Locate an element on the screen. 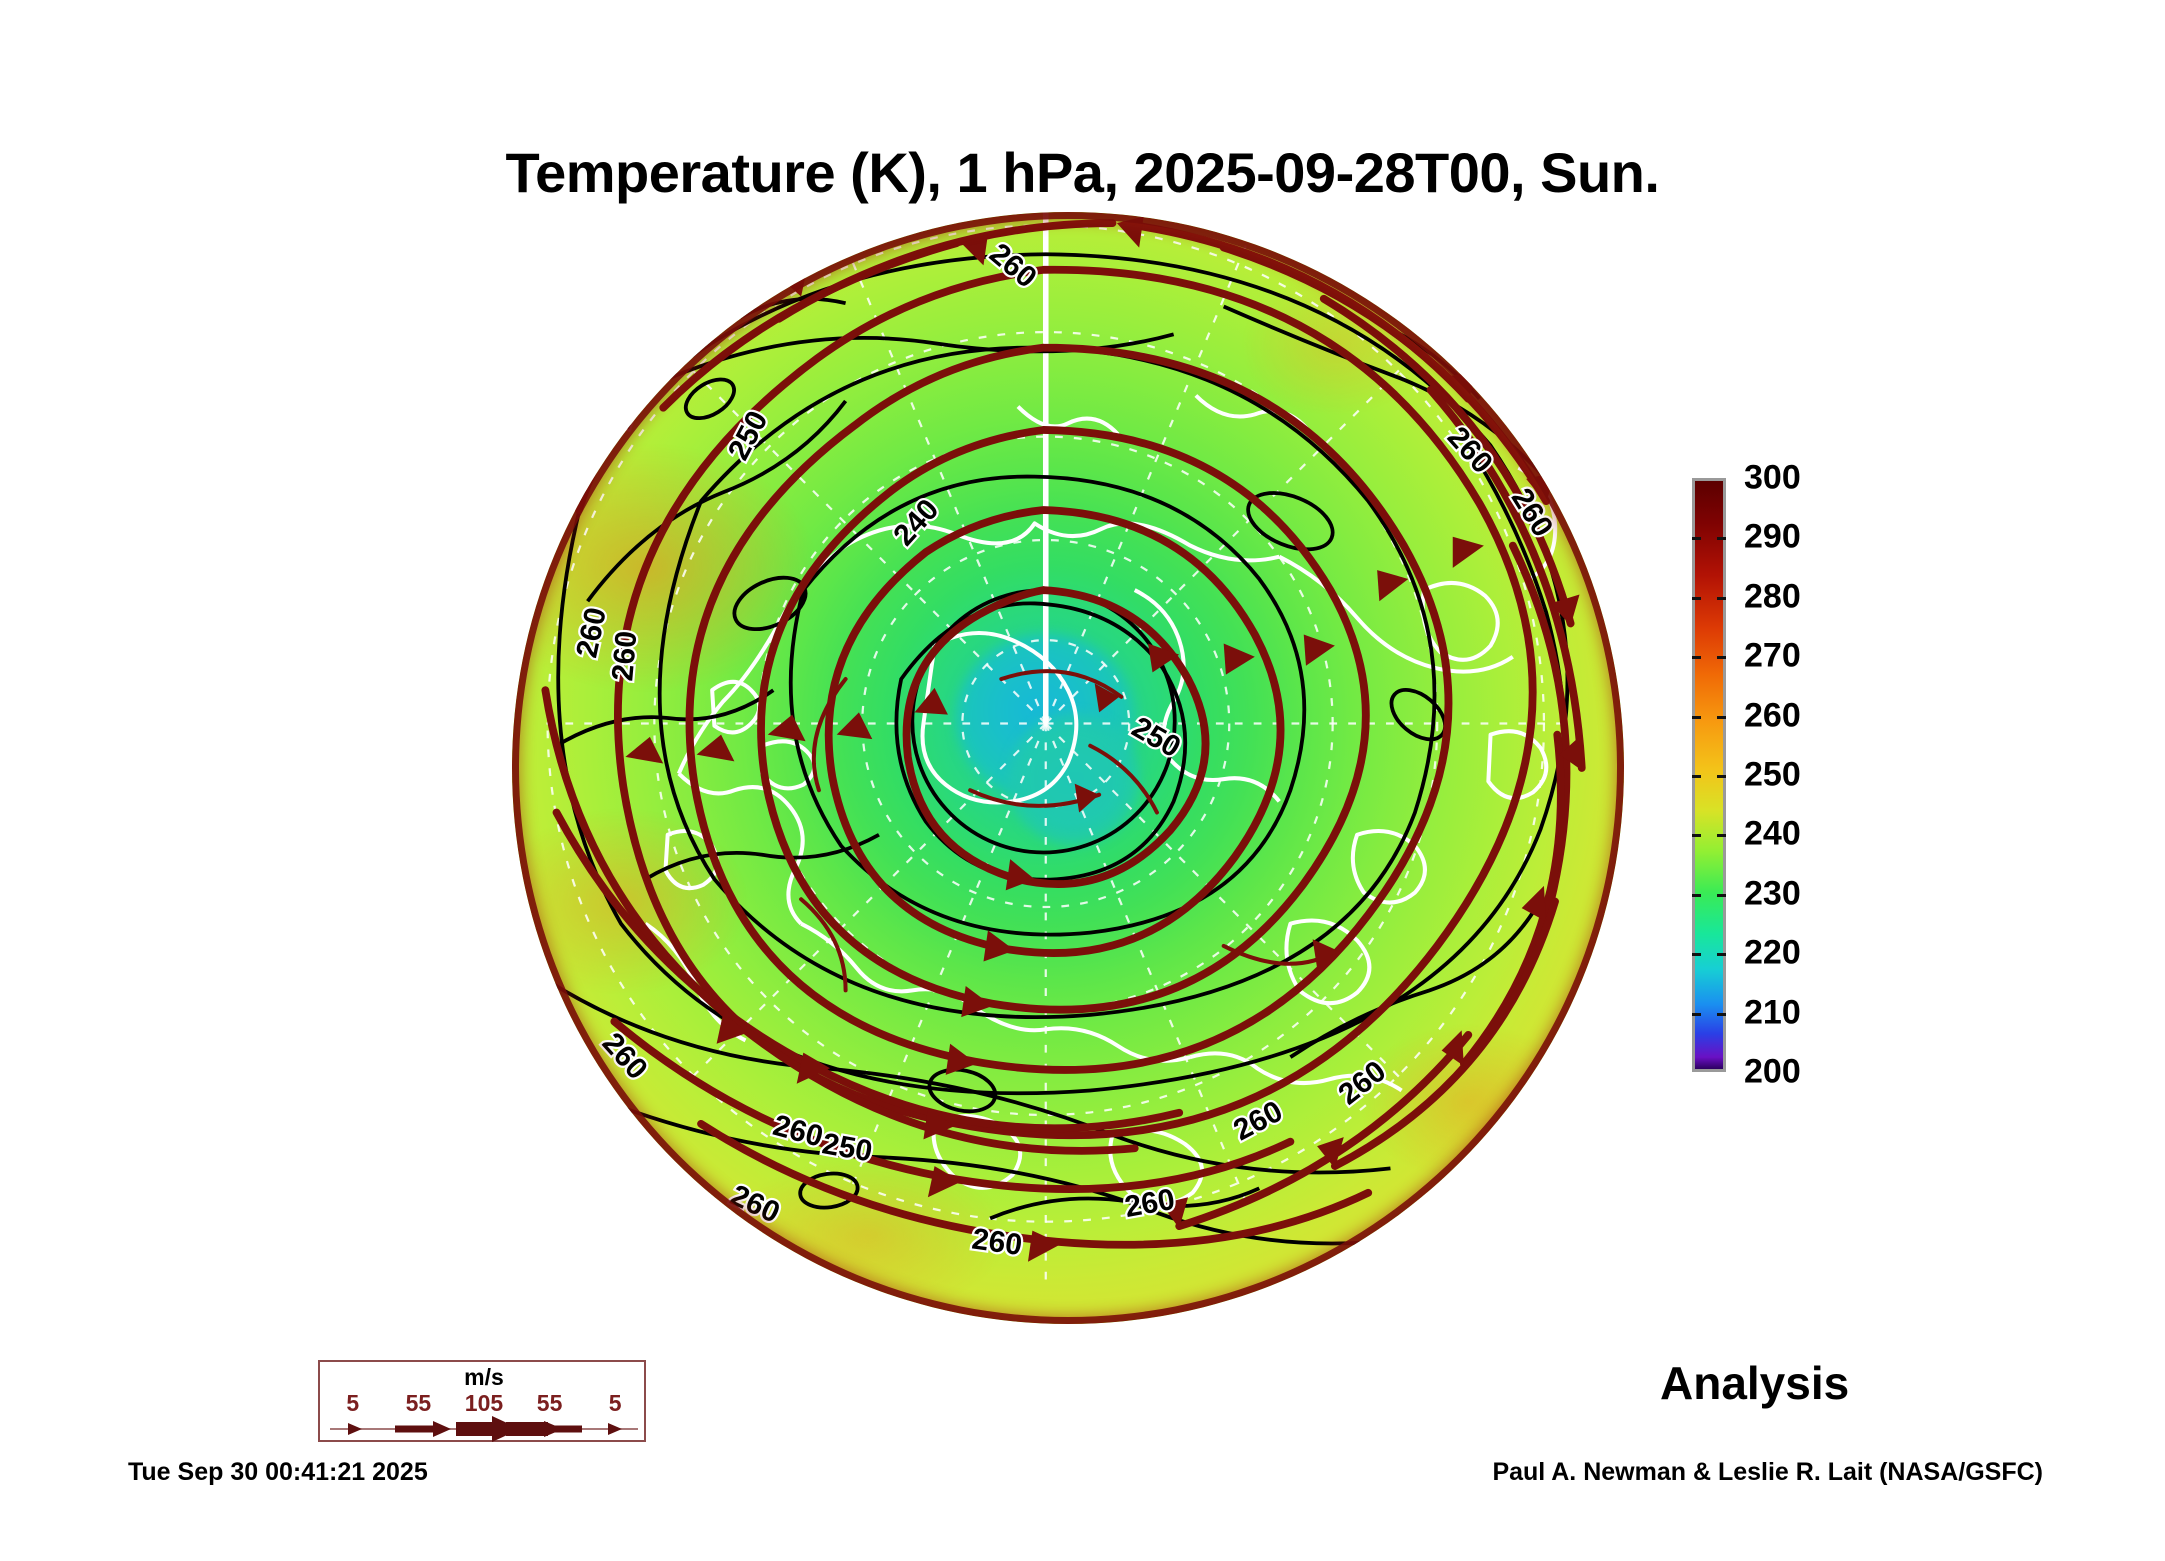 The image size is (2165, 1561). colorbar-tick-label: 270 is located at coordinates (1772, 655).